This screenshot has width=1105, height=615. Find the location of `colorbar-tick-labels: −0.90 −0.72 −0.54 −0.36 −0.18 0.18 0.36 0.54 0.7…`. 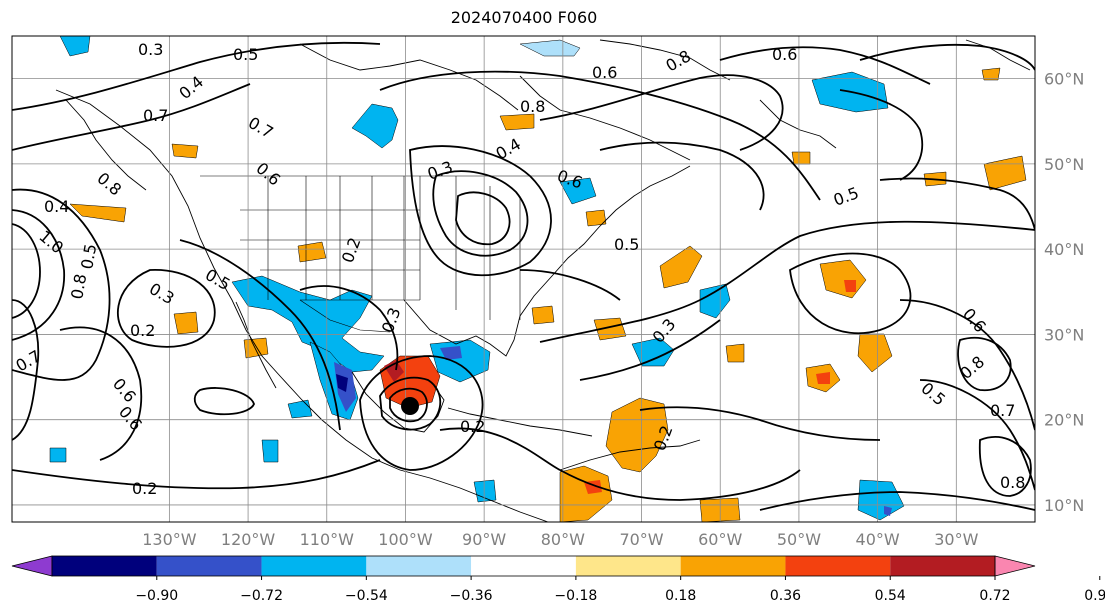

colorbar-tick-labels: −0.90 −0.72 −0.54 −0.36 −0.18 0.18 0.36 0.54 0.7… is located at coordinates (620, 596).